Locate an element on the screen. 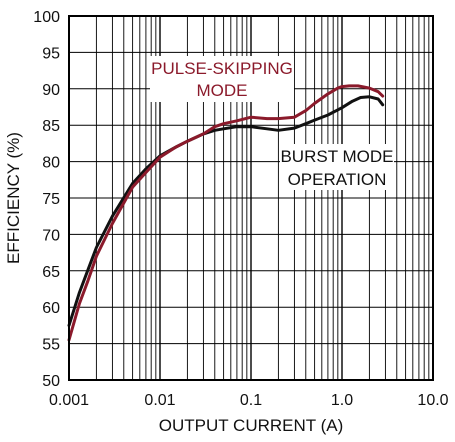 The width and height of the screenshot is (455, 442). x-tick-label: 10.0 is located at coordinates (432, 400).